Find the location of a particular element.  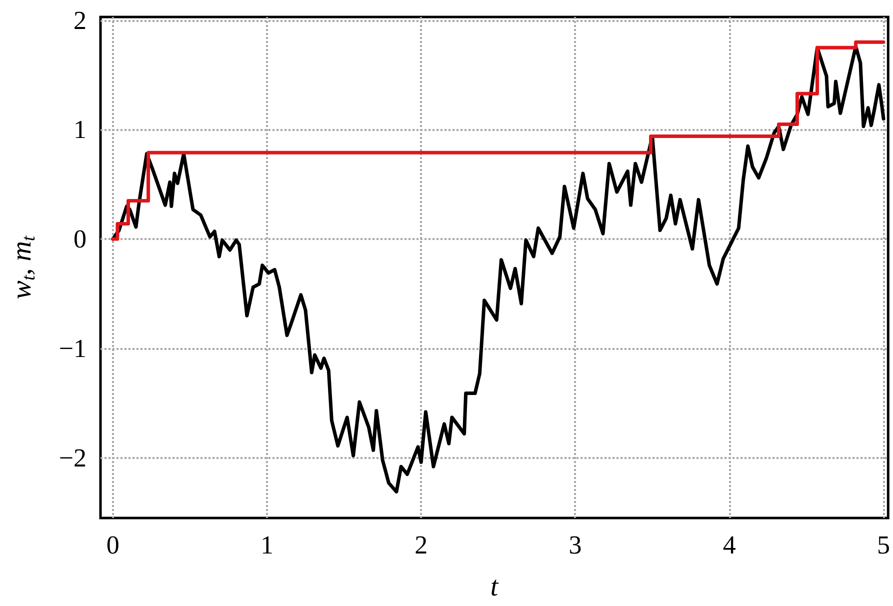

y-tick-label: 2 is located at coordinates (80, 20).